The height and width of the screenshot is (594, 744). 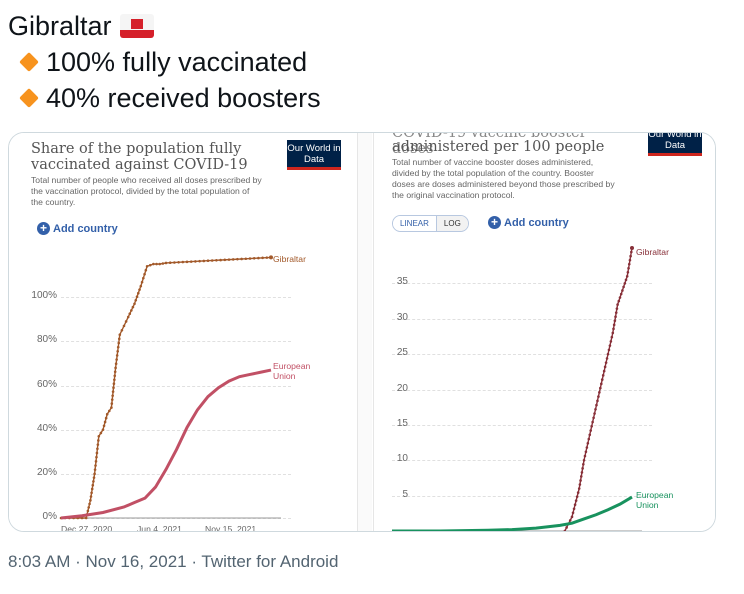 What do you see at coordinates (655, 500) in the screenshot?
I see `right-label-eu: European Union` at bounding box center [655, 500].